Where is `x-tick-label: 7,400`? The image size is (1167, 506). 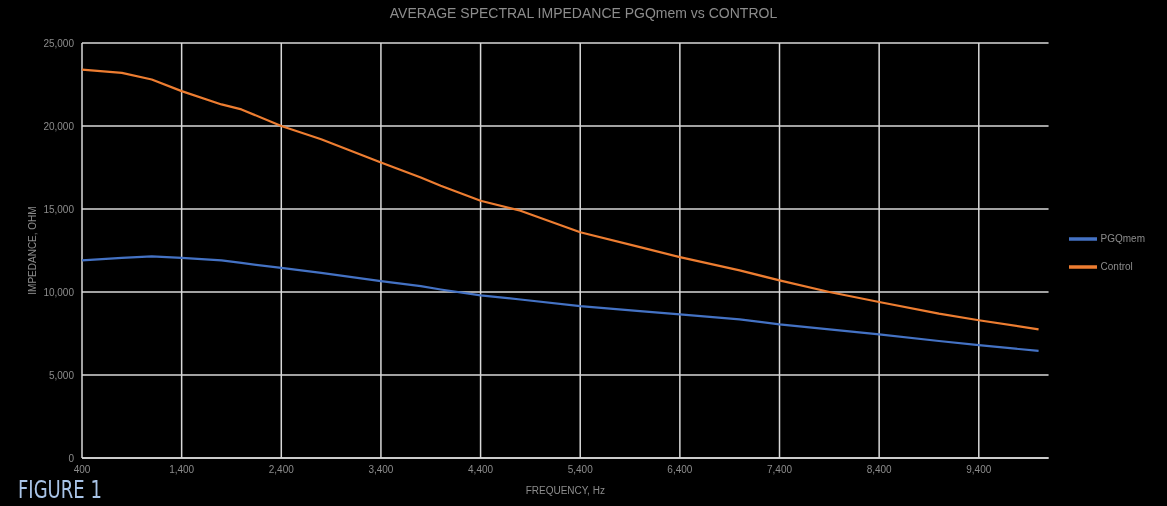
x-tick-label: 7,400 is located at coordinates (779, 470).